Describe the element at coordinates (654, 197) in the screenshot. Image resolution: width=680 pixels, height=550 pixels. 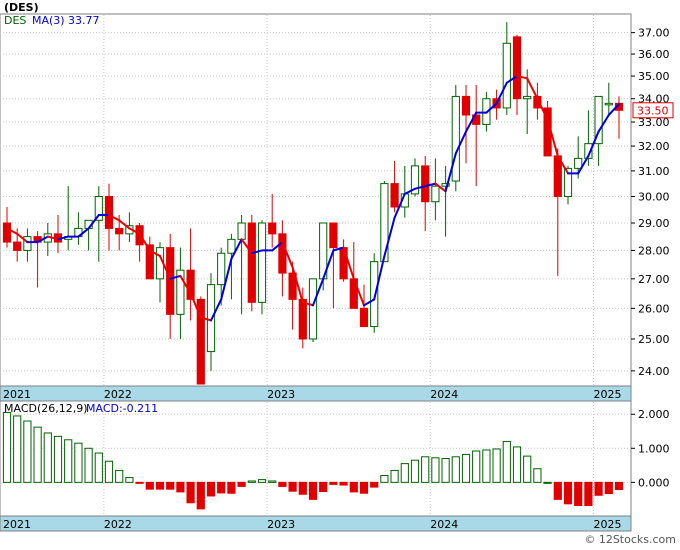
I see `price-tick-label: 30.00` at that location.